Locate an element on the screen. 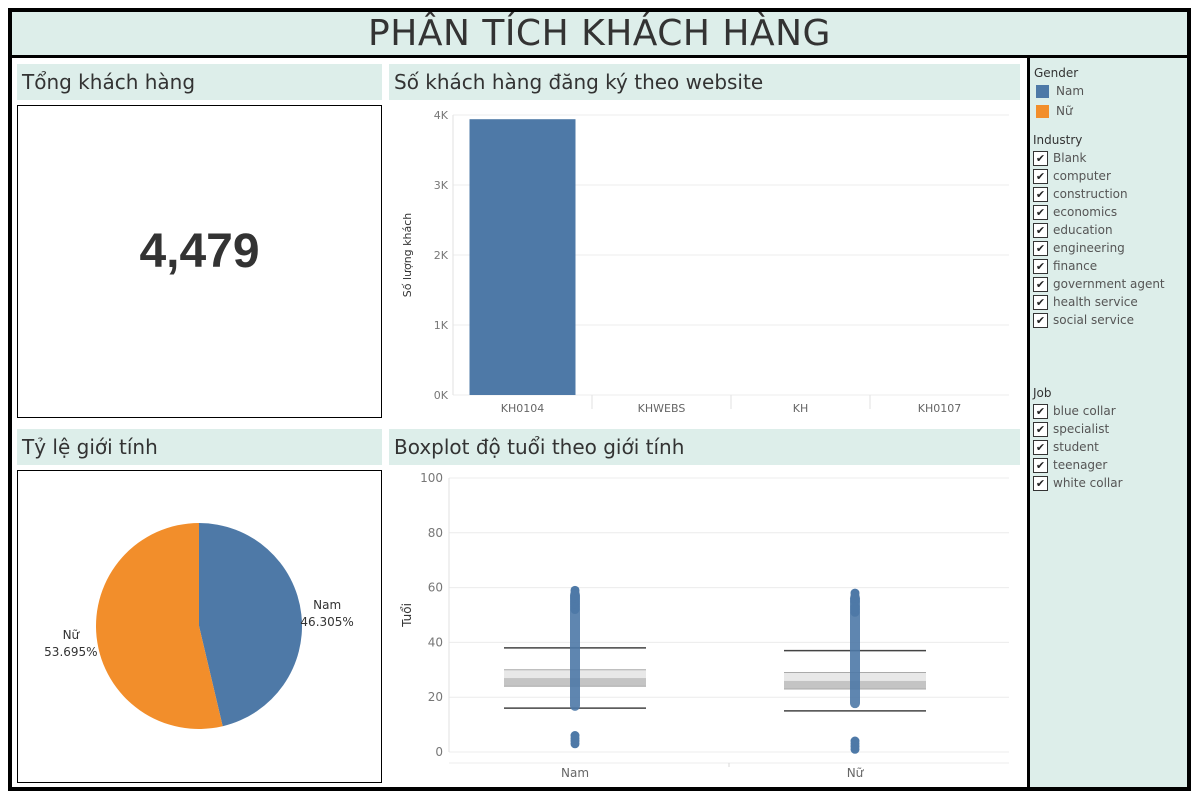 The height and width of the screenshot is (799, 1199). kpi-card: 4,479 is located at coordinates (199, 261).